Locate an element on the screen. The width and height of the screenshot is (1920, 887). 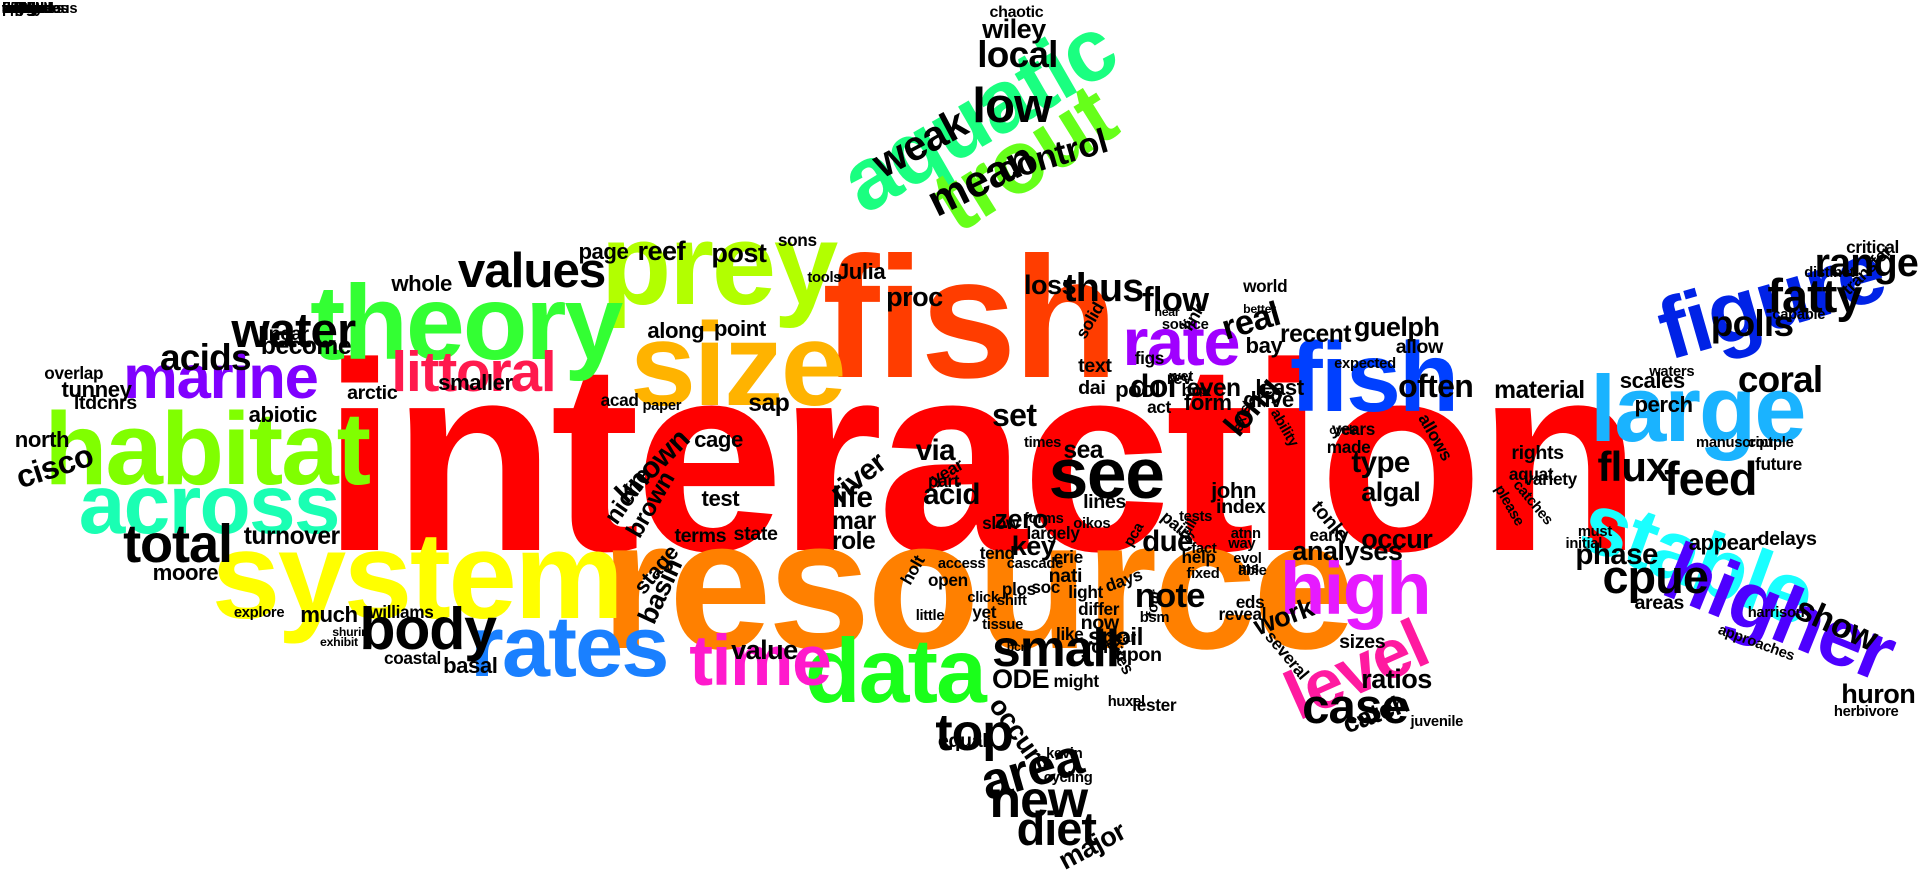
word-finally: finally is located at coordinates (22, 9).